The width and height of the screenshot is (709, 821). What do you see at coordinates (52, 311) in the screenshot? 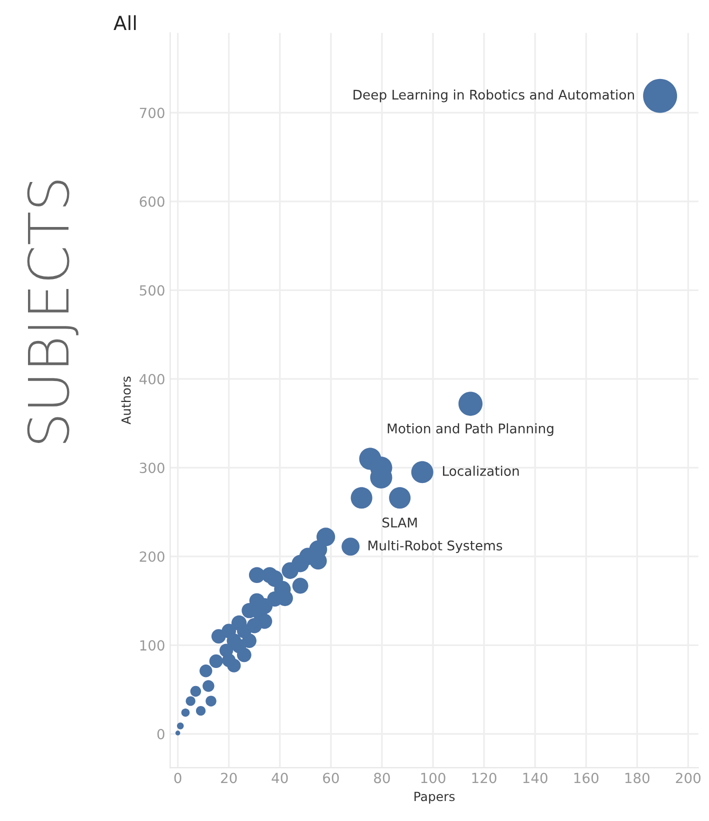
I see `text: SUBJECTS` at bounding box center [52, 311].